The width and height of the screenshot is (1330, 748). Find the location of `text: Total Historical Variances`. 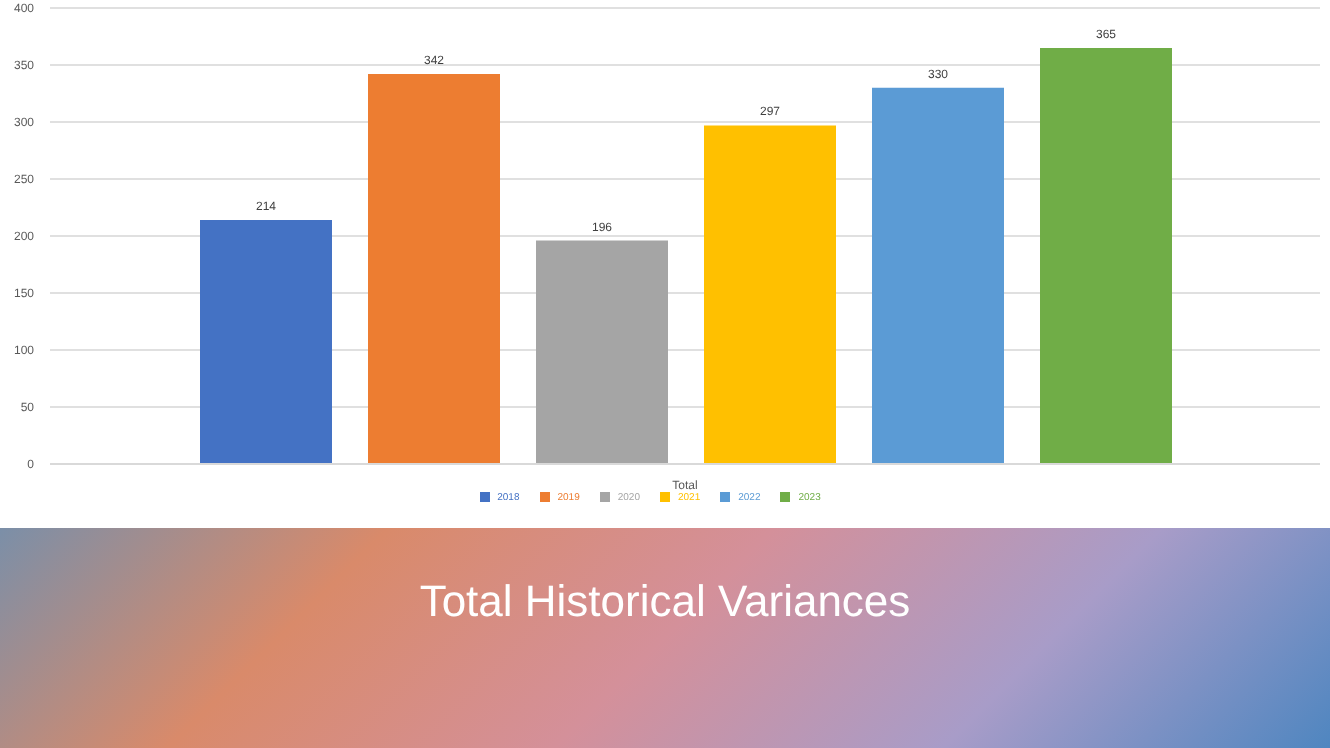

text: Total Historical Variances is located at coordinates (665, 602).